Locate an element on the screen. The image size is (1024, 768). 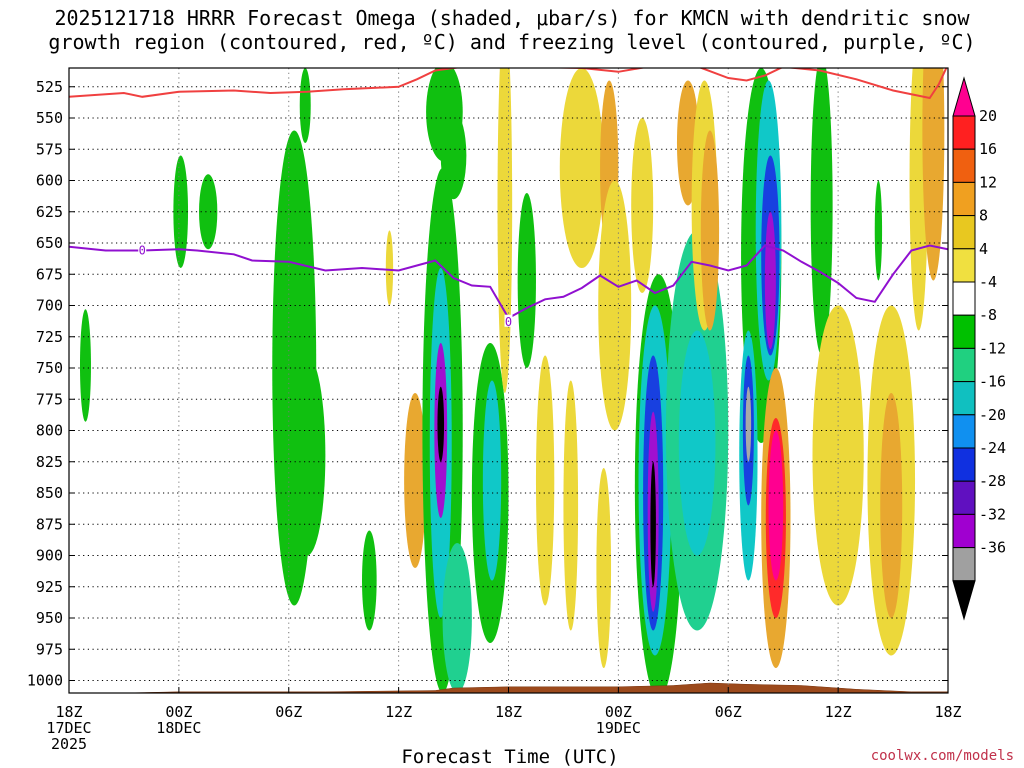
colorbar-label: -20 is located at coordinates (992, 415).